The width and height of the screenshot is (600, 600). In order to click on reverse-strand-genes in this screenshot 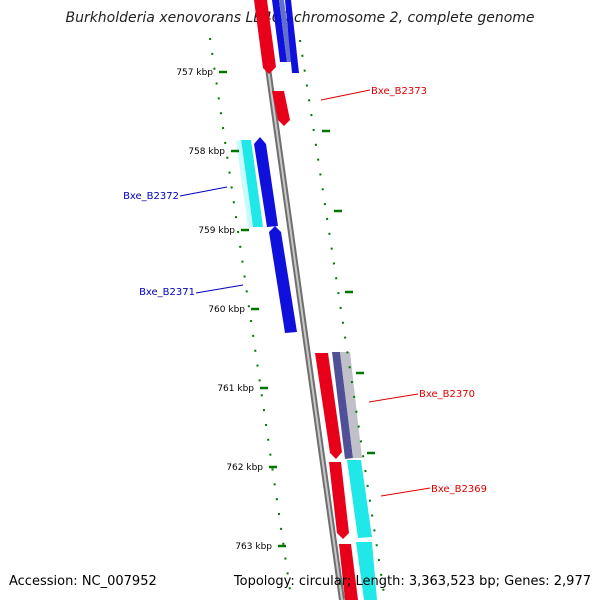, I will do `click(266, 235)`.